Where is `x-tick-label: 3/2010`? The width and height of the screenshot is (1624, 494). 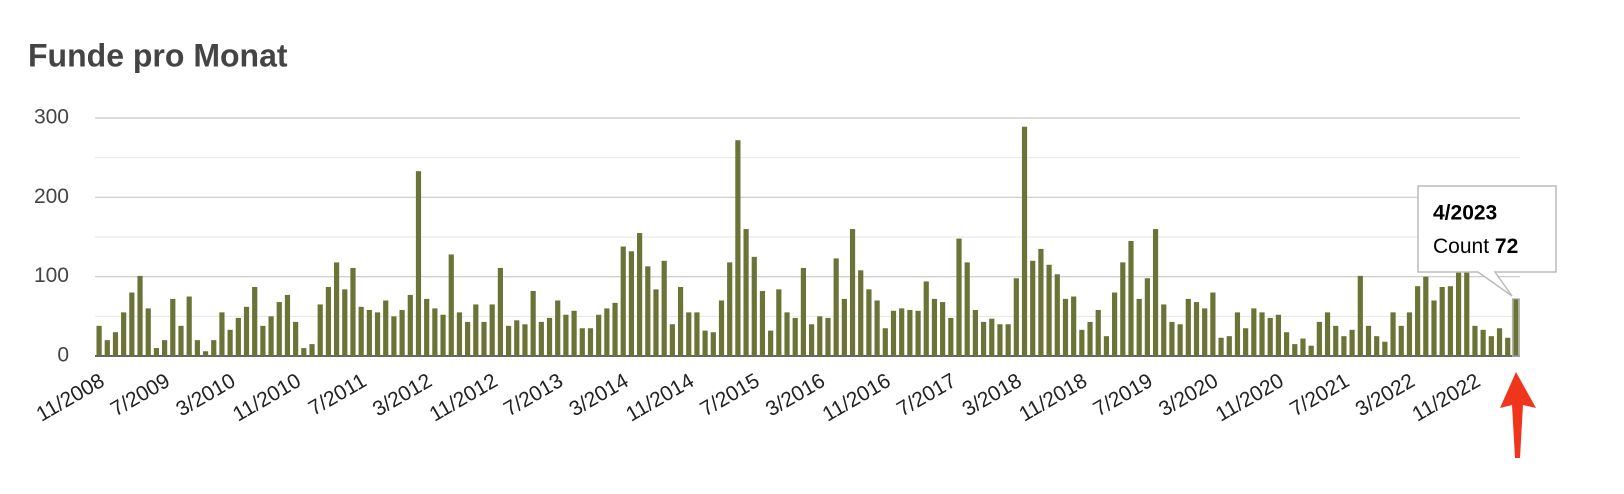
x-tick-label: 3/2010 is located at coordinates (205, 395).